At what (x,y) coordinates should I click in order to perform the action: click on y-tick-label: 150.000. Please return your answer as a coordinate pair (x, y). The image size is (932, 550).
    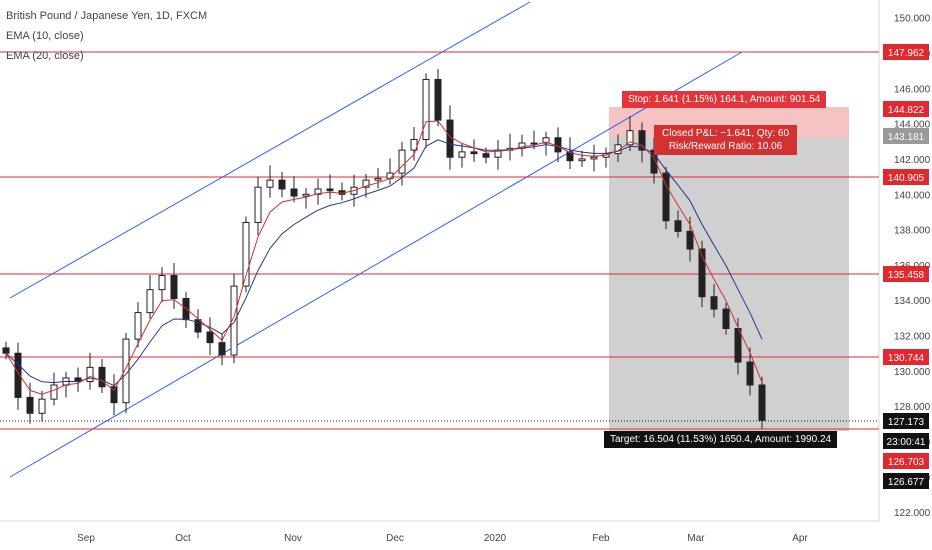
    Looking at the image, I should click on (912, 19).